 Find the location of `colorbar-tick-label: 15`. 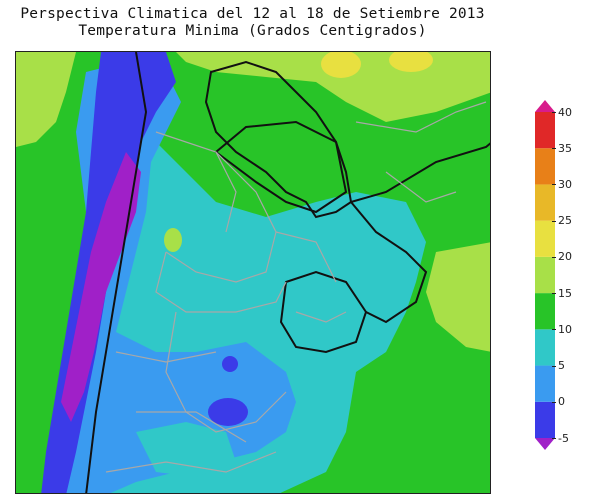

colorbar-tick-label: 15 is located at coordinates (565, 293).